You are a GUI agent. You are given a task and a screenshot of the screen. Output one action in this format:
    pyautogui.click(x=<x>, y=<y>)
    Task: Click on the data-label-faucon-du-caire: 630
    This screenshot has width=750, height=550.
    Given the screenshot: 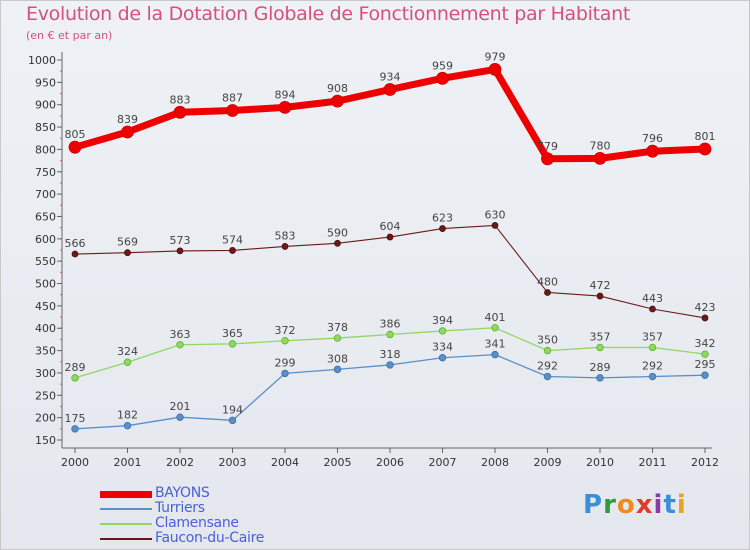 What is the action you would take?
    pyautogui.click(x=495, y=214)
    